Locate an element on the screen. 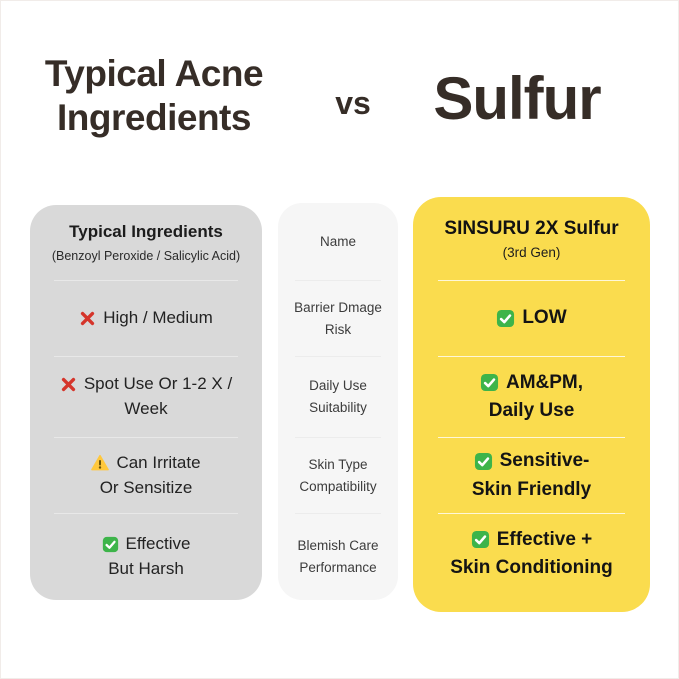 The height and width of the screenshot is (679, 679). title-vs: vs is located at coordinates (353, 103).